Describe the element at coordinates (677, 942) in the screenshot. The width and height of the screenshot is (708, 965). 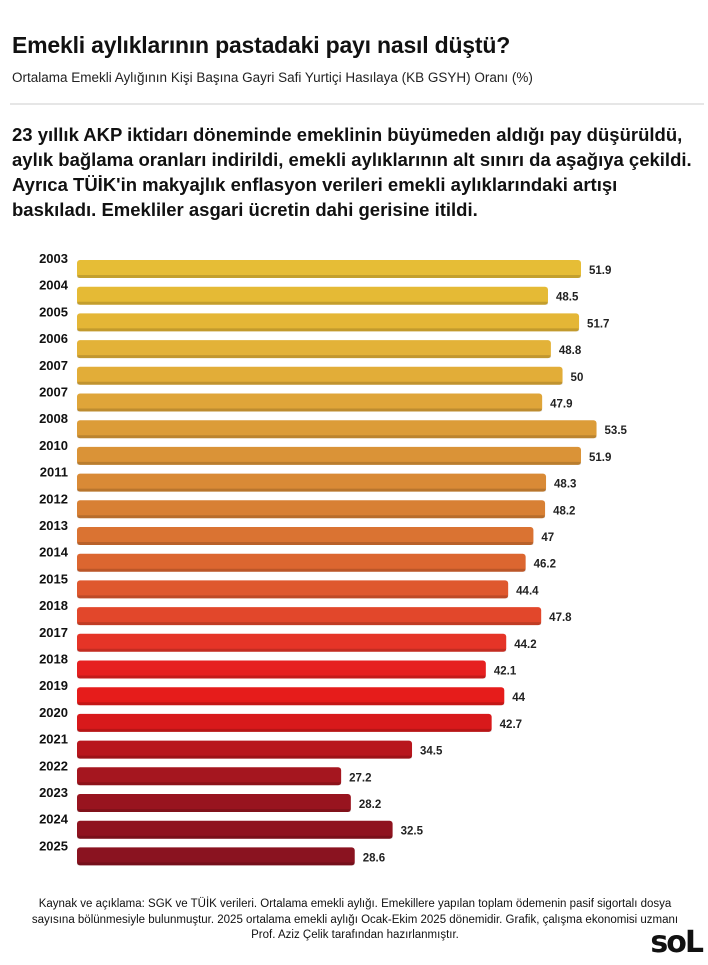
I see `sol-logo: soL` at that location.